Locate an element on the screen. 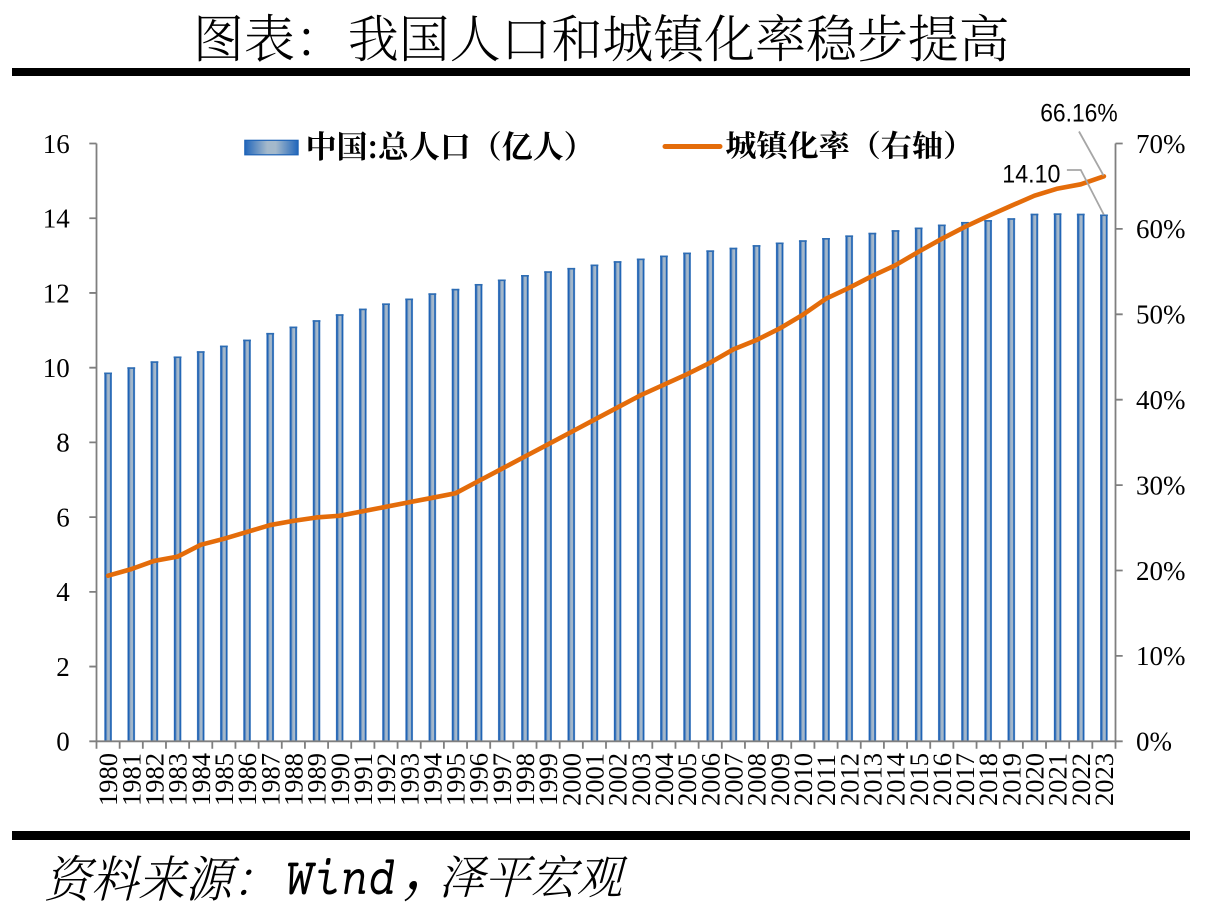 The height and width of the screenshot is (910, 1221). svg-text: 1984 is located at coordinates (201, 779).